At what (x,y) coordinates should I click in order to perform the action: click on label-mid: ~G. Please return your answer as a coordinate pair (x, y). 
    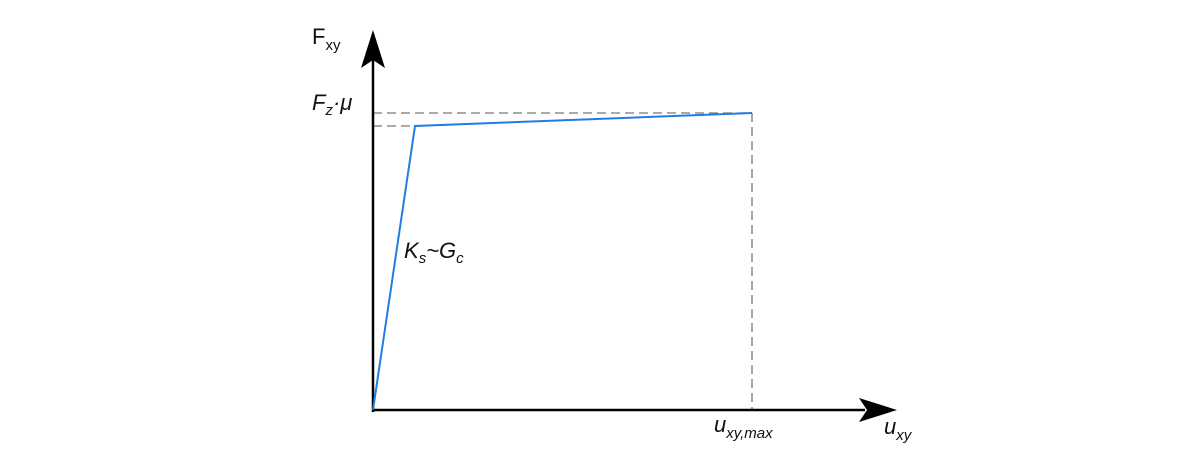
    Looking at the image, I should click on (441, 250).